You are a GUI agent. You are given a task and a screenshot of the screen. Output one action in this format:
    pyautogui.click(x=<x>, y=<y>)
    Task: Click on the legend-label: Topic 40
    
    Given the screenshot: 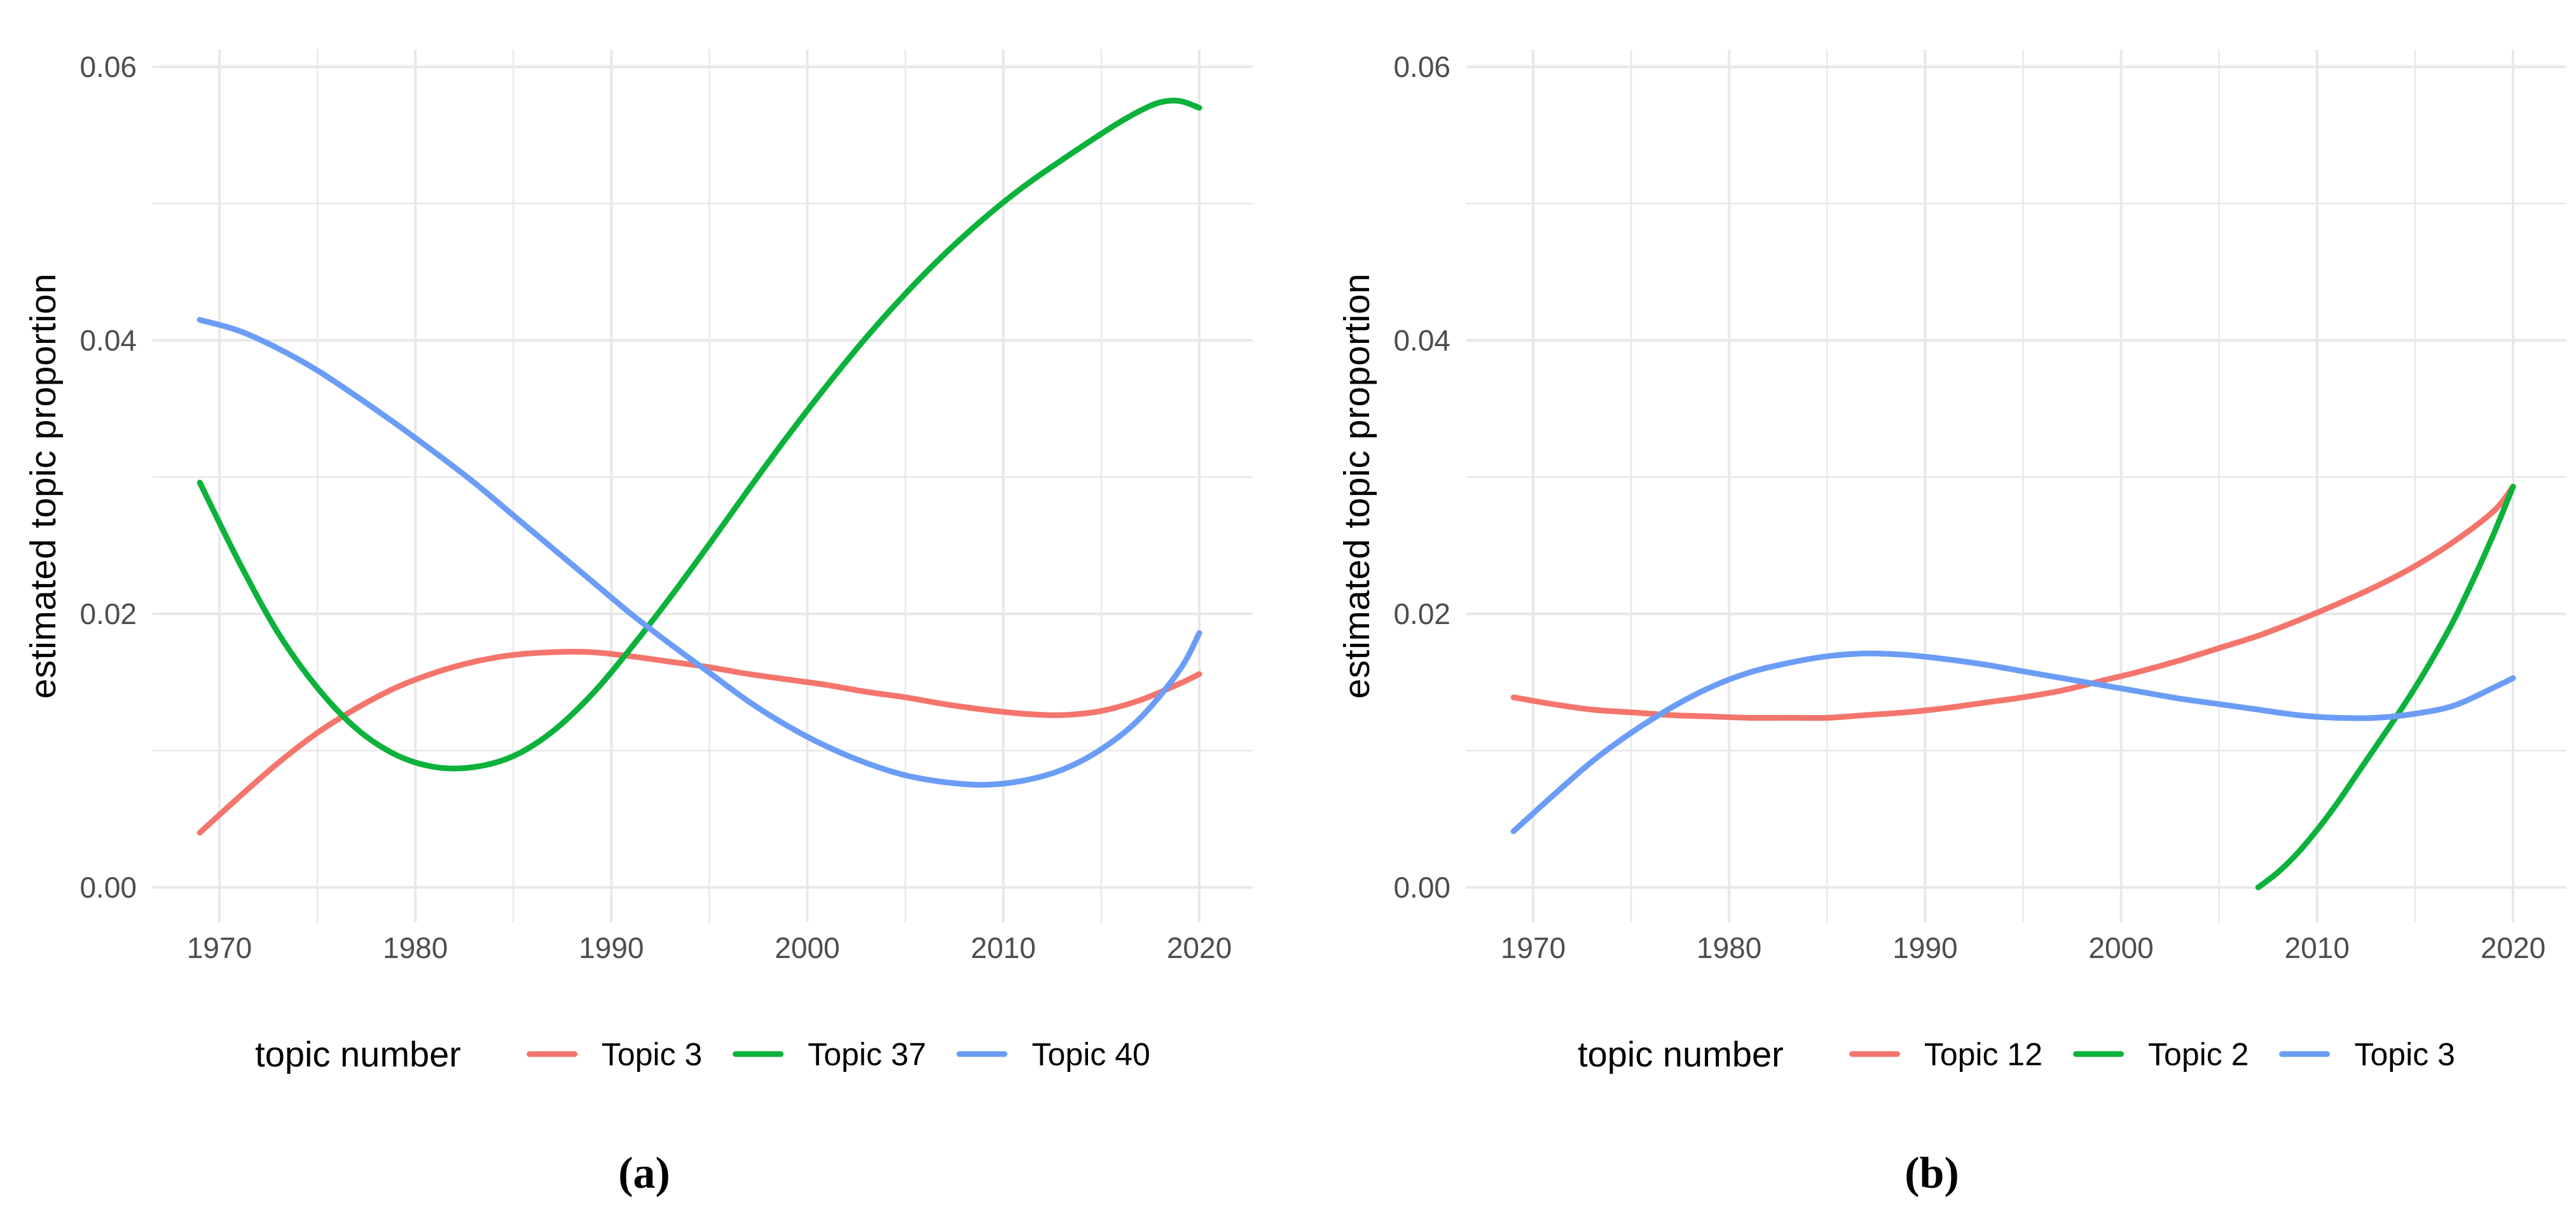 What is the action you would take?
    pyautogui.click(x=1090, y=1054)
    